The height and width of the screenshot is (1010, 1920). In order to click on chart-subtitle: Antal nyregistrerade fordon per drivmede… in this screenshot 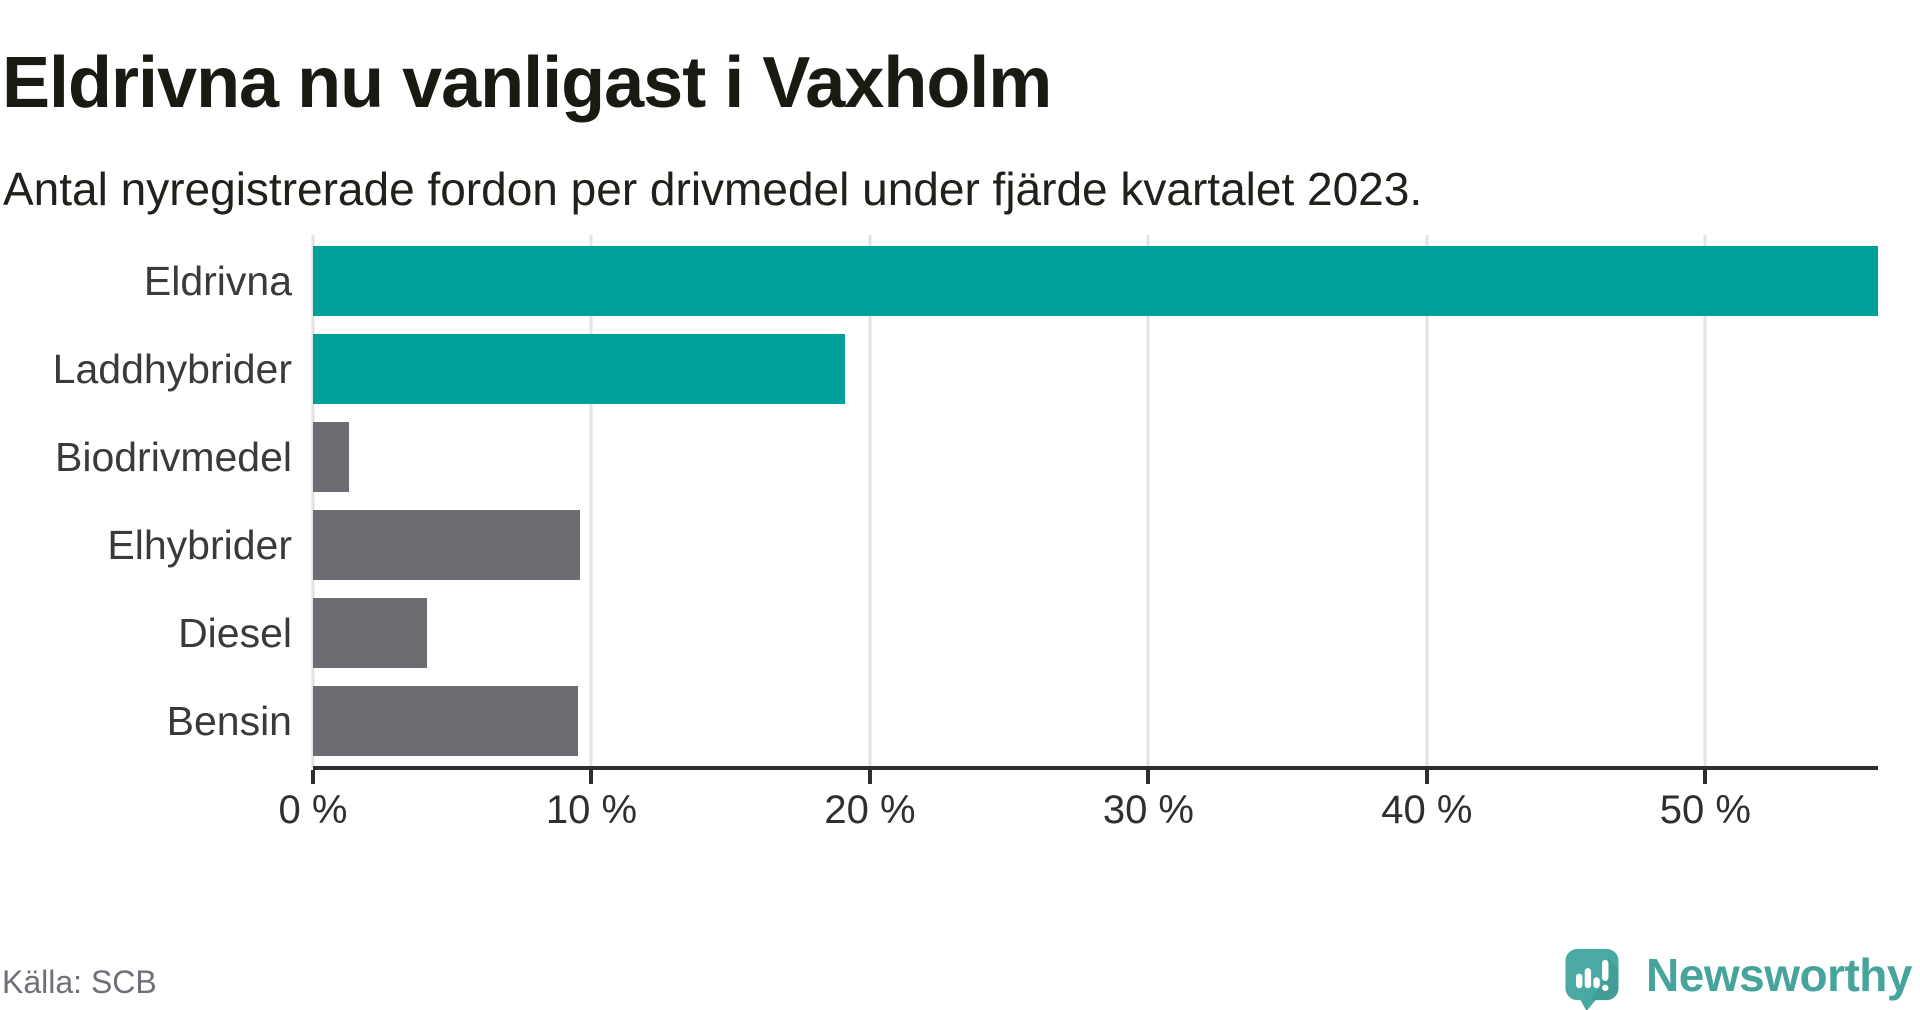, I will do `click(713, 189)`.